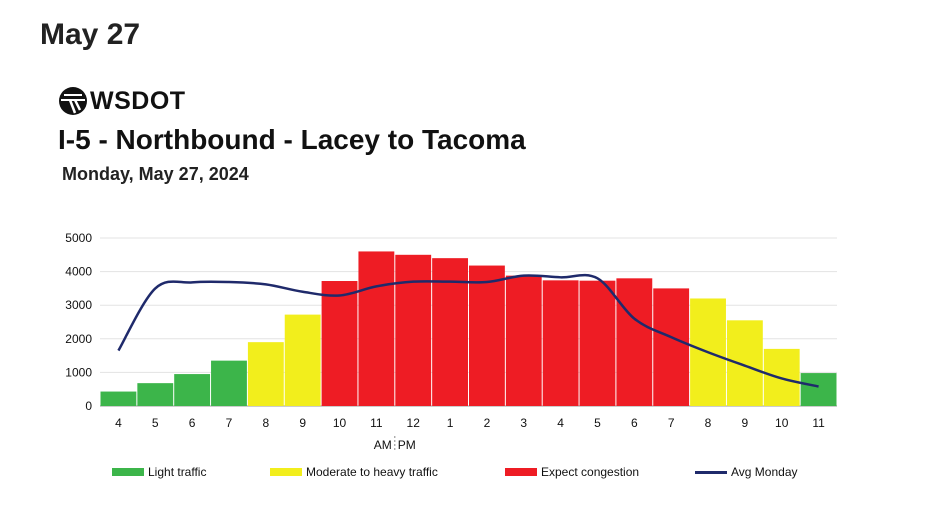 The image size is (932, 524). I want to click on chart-title: I-5 - Northbound - Lacey to Tacoma, so click(292, 139).